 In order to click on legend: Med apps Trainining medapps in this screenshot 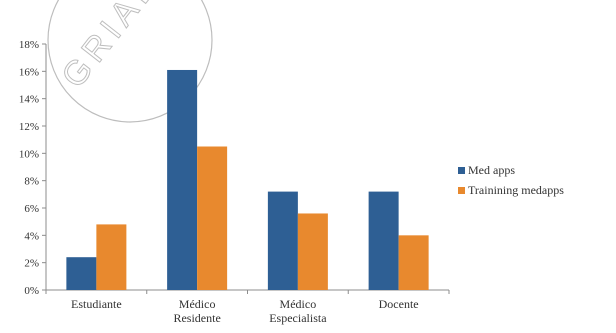, I will do `click(511, 180)`.